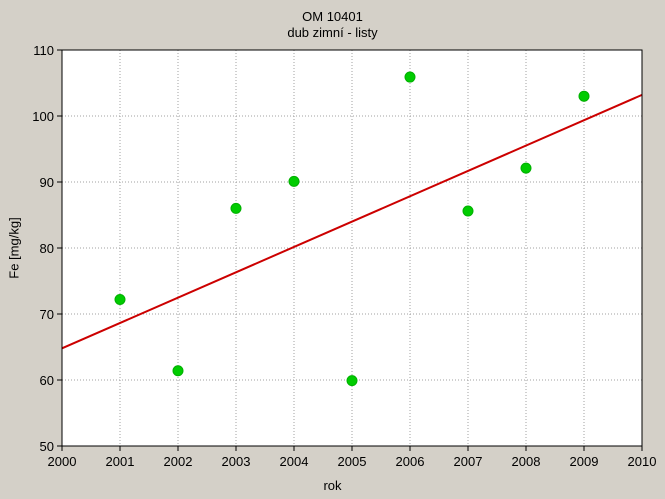 This screenshot has width=665, height=499. I want to click on x-tick-label: 2005, so click(352, 461).